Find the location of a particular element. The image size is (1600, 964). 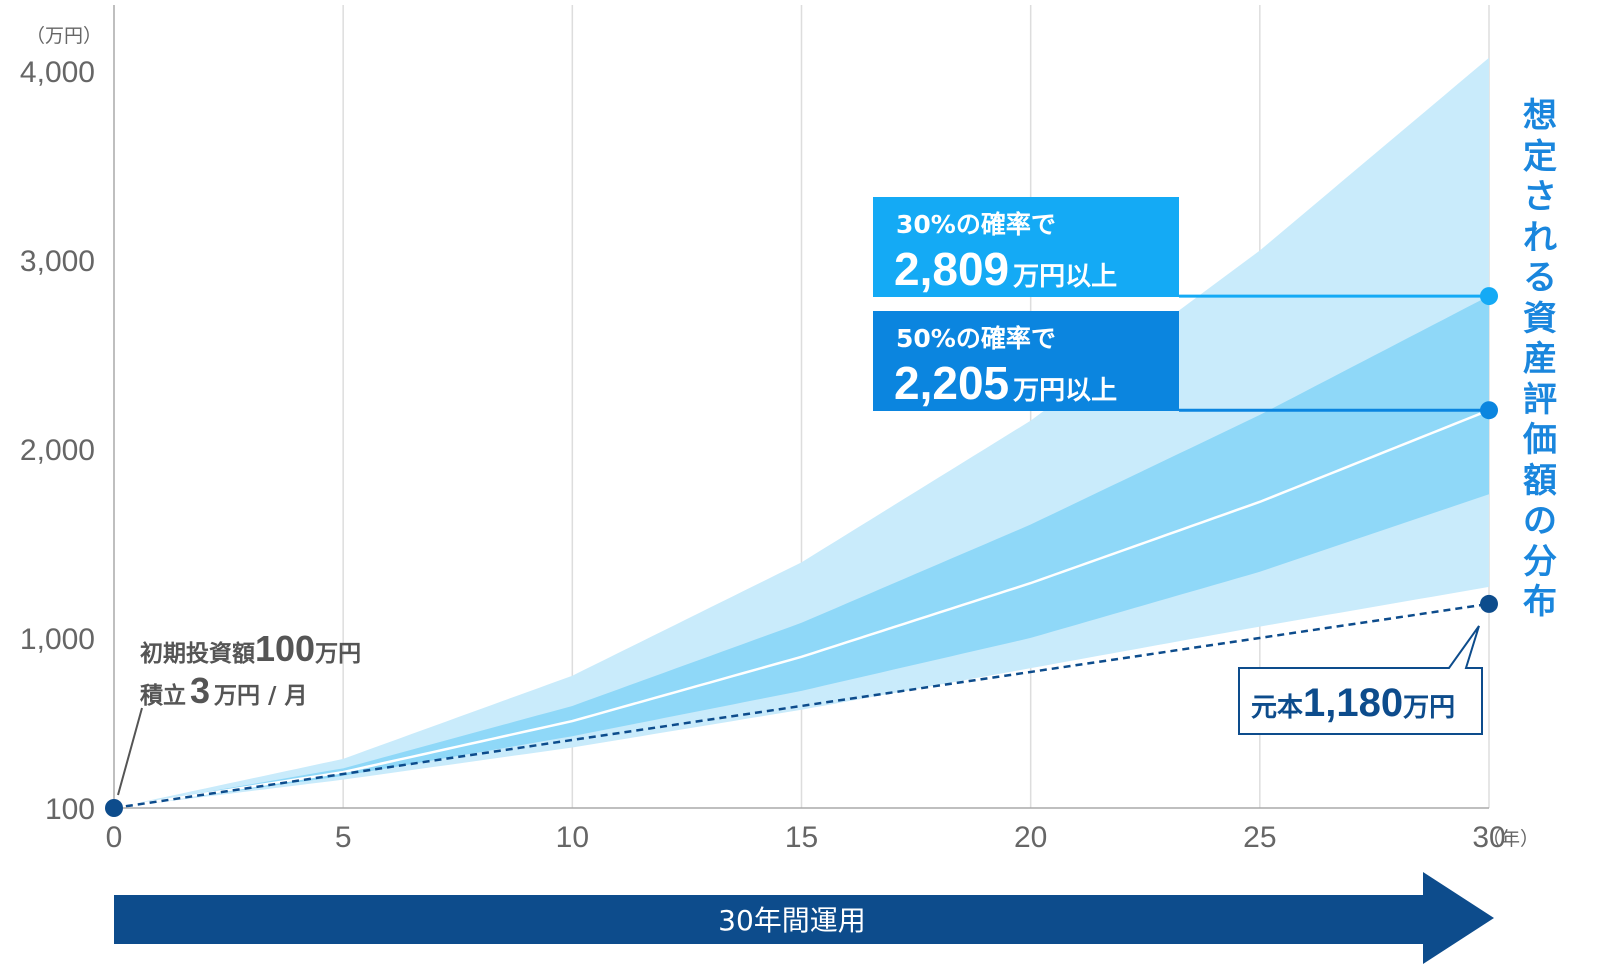

p50-endpoint is located at coordinates (1489, 410).